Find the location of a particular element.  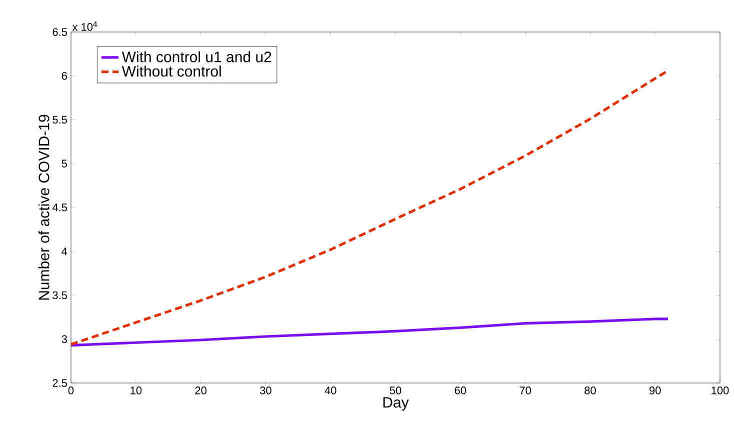

x-tick-label: 100 is located at coordinates (720, 390).